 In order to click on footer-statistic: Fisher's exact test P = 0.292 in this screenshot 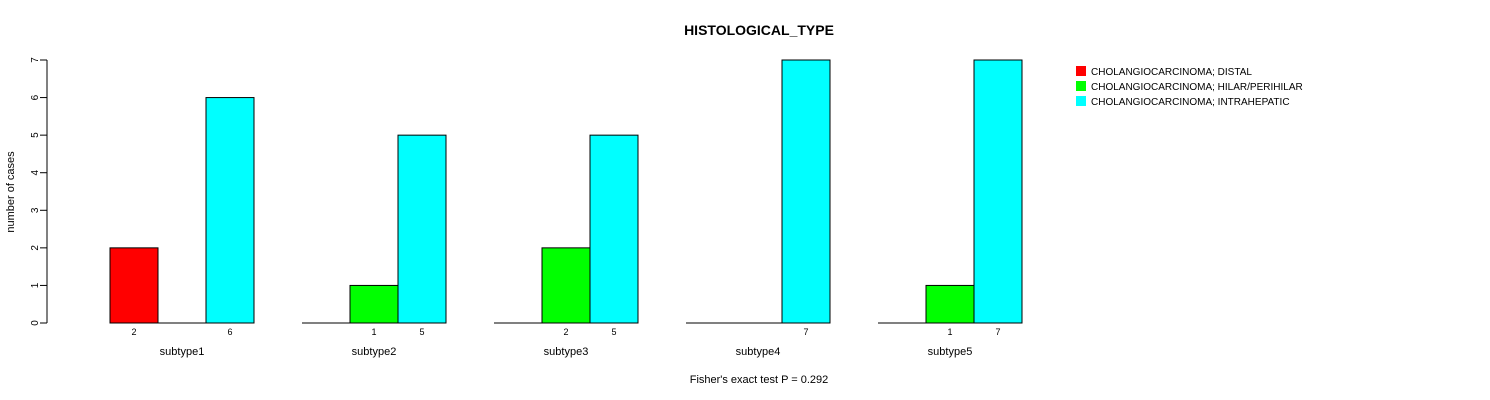, I will do `click(759, 380)`.